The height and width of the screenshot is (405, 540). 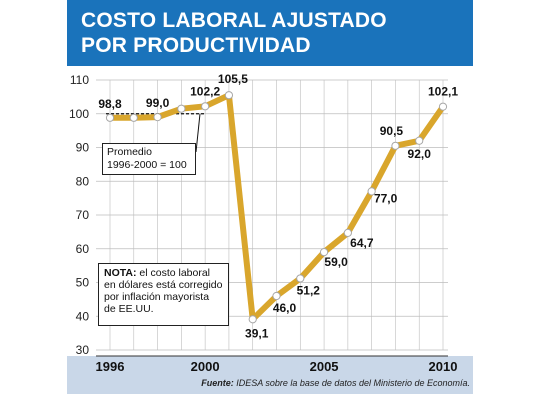 I want to click on y-tick-label: 60, so click(x=83, y=249).